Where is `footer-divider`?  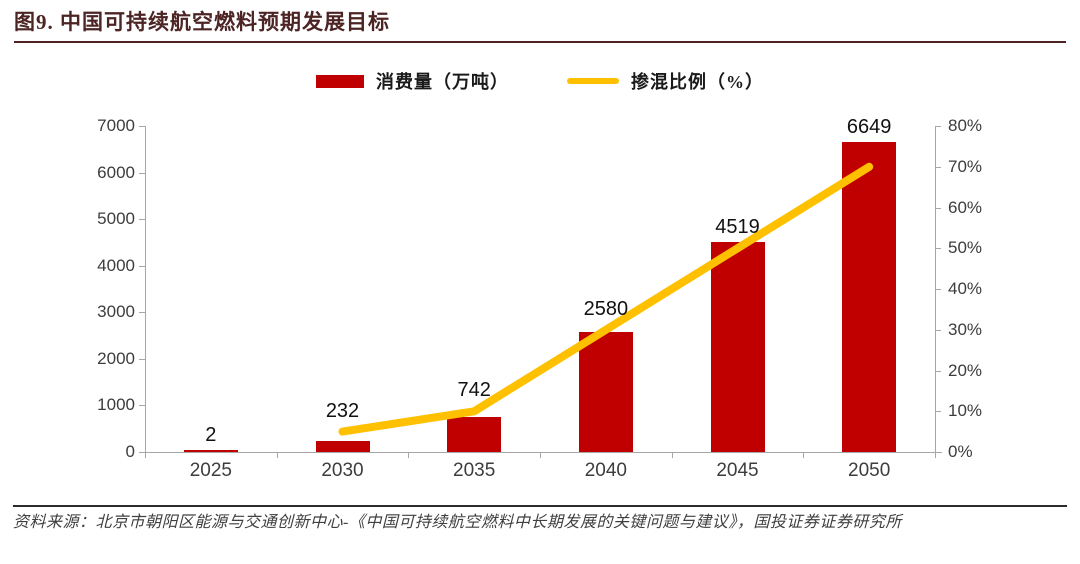
footer-divider is located at coordinates (540, 506).